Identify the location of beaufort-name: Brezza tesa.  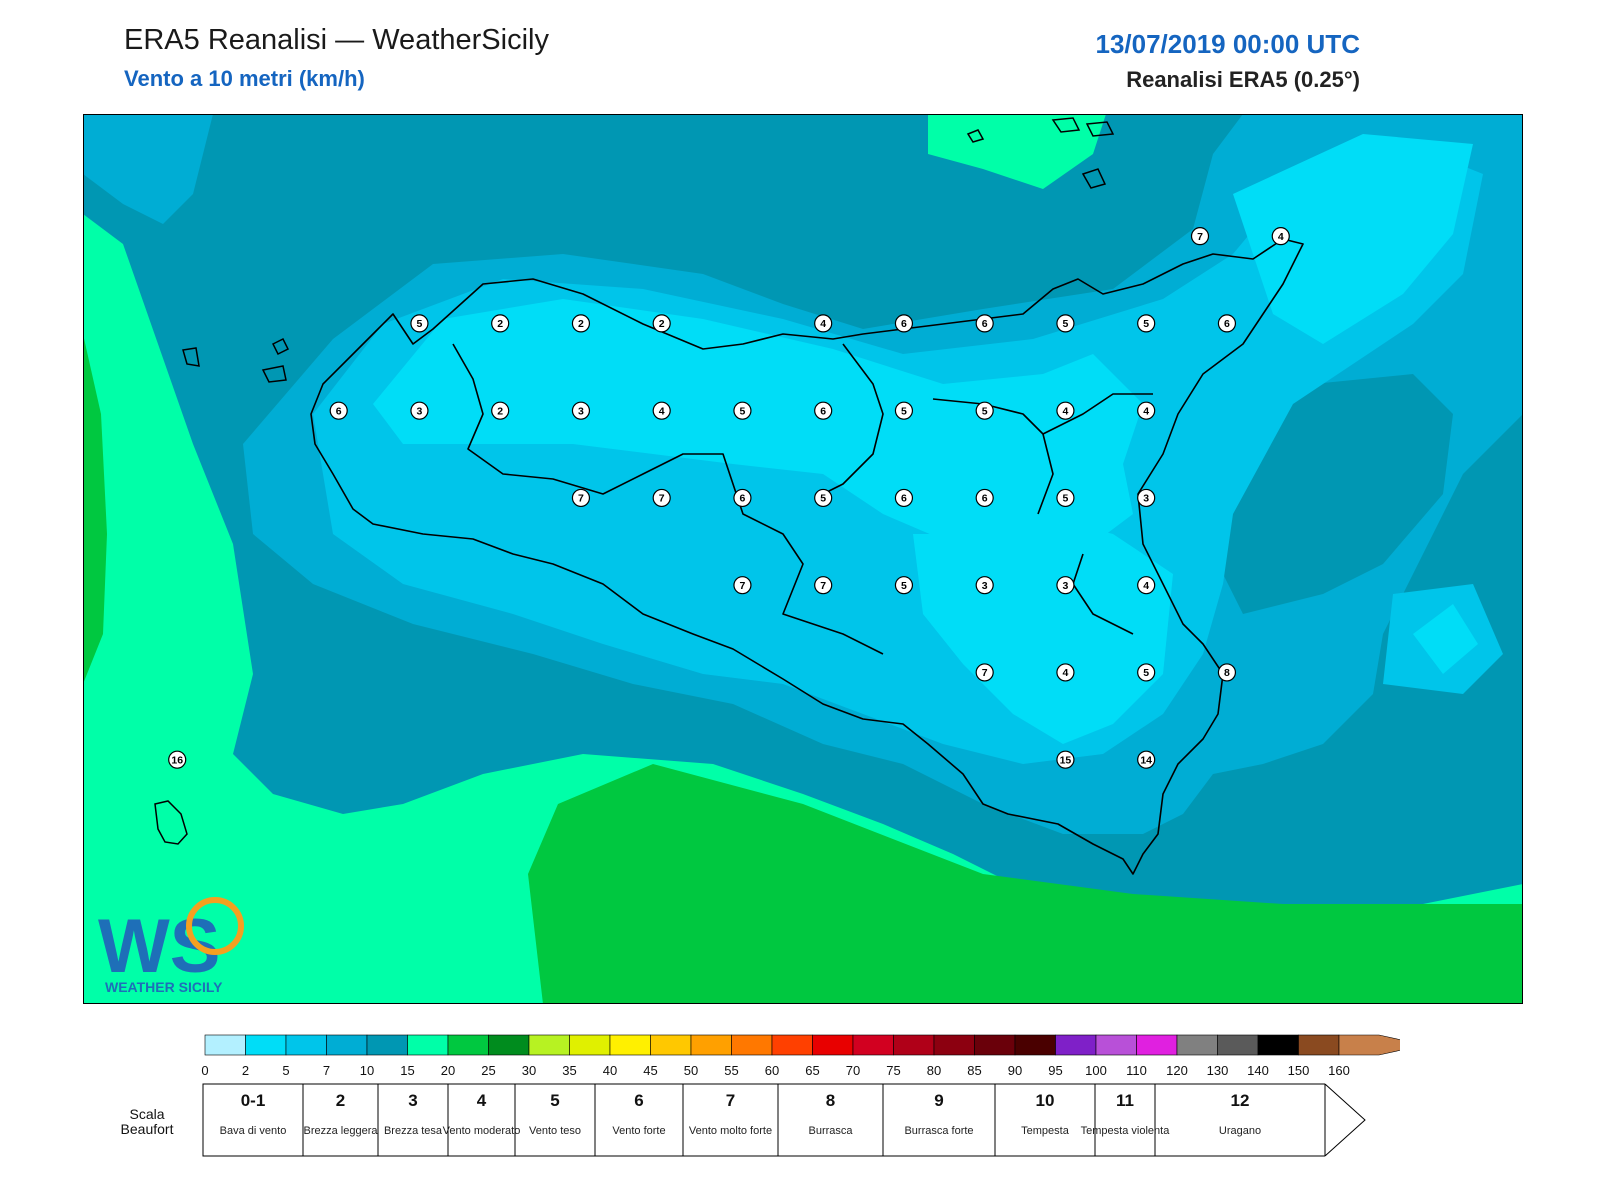
(413, 1131).